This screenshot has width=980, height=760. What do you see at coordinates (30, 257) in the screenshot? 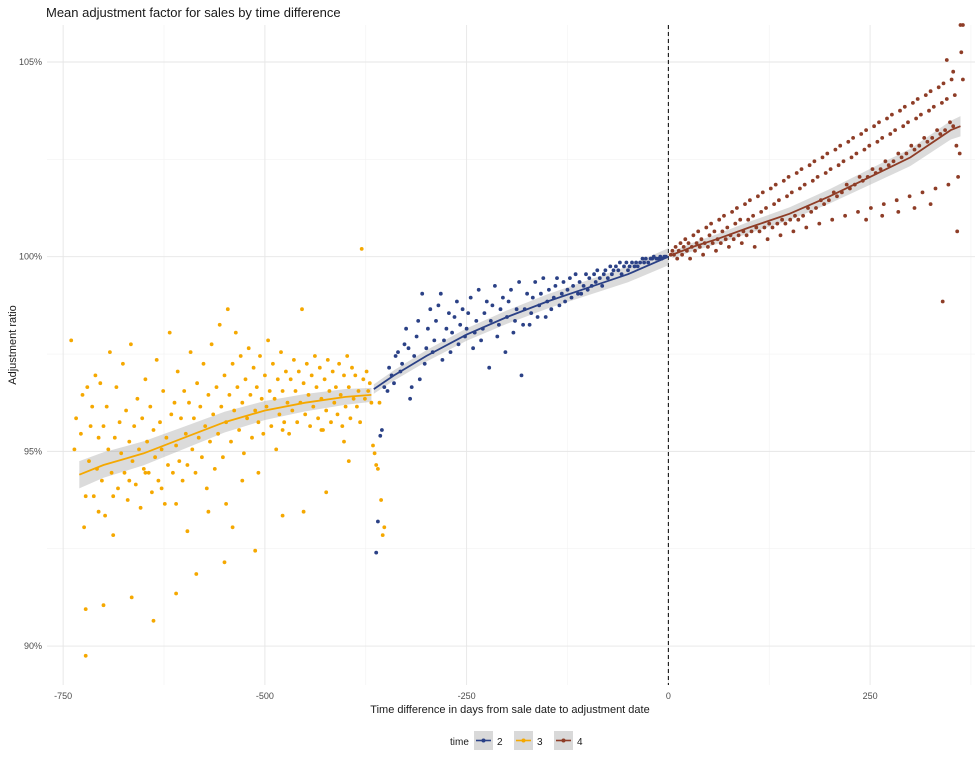
I see `y-tick-label: 100%` at bounding box center [30, 257].